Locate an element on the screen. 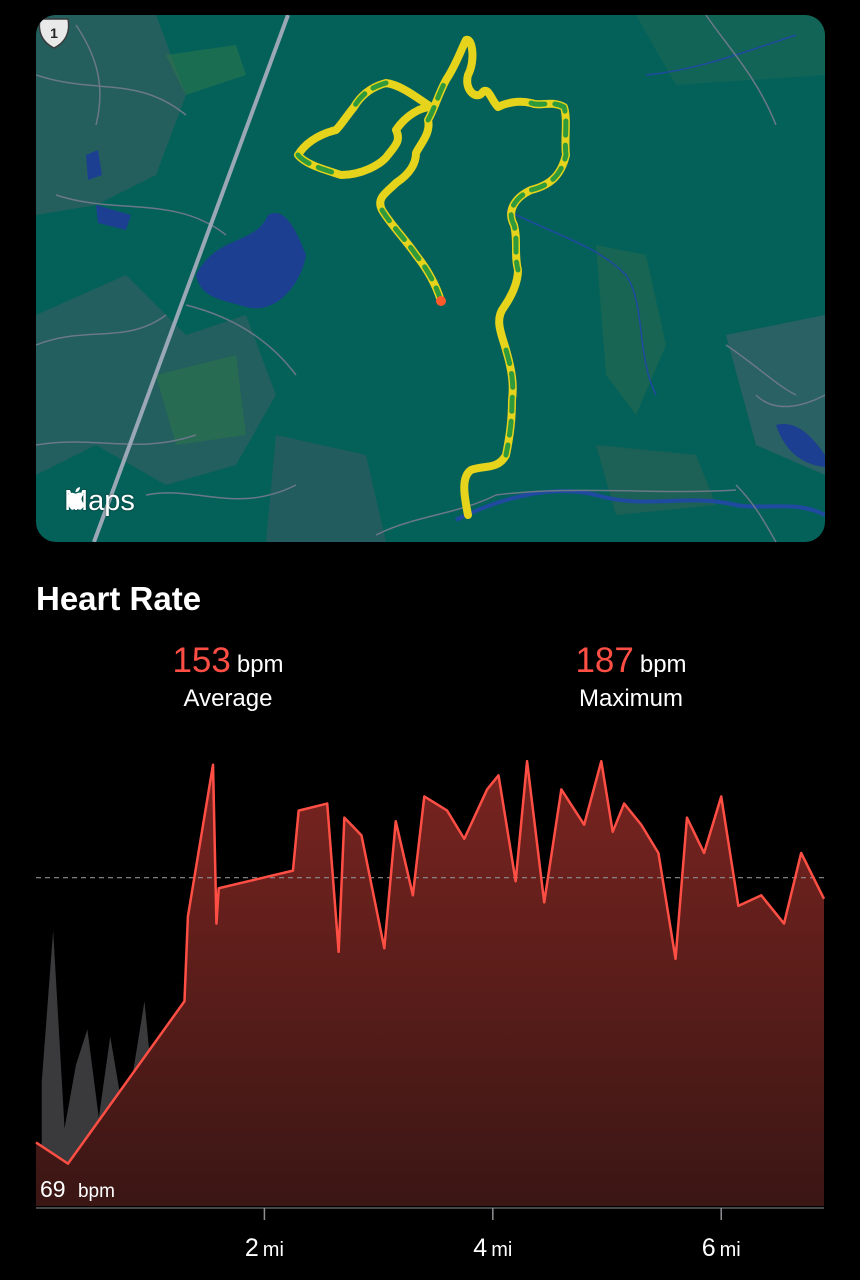 The width and height of the screenshot is (860, 1280). x-tick-number: 2 is located at coordinates (252, 1248).